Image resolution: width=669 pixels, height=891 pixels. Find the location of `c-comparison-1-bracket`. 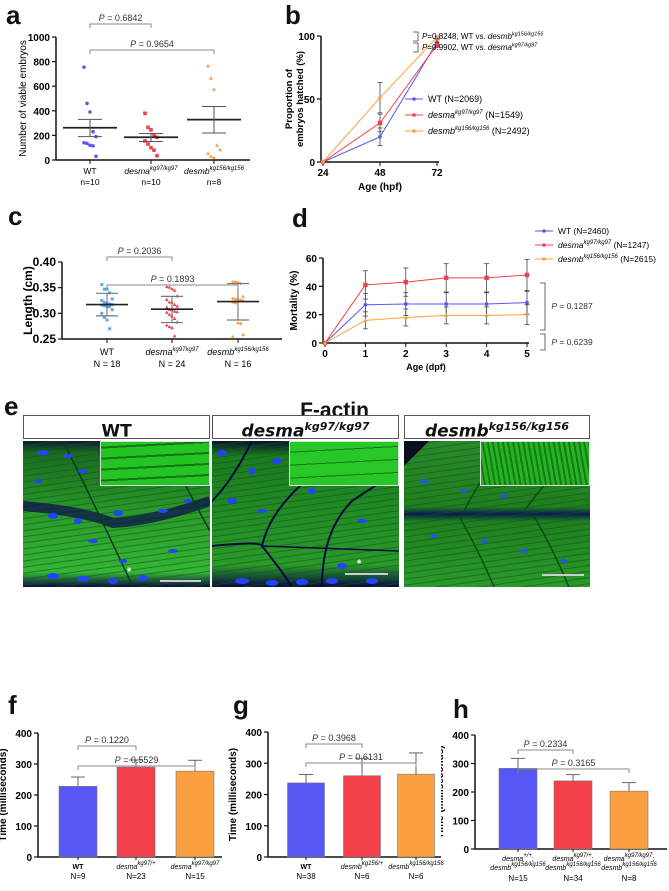

c-comparison-1-bracket is located at coordinates (139, 258).